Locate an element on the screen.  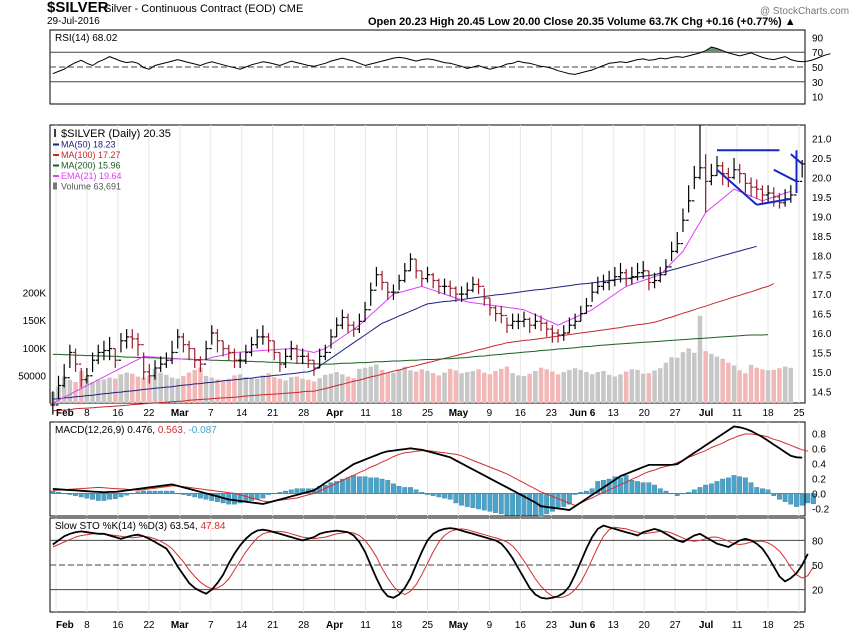
x-axis-label: Mar is located at coordinates (180, 625).